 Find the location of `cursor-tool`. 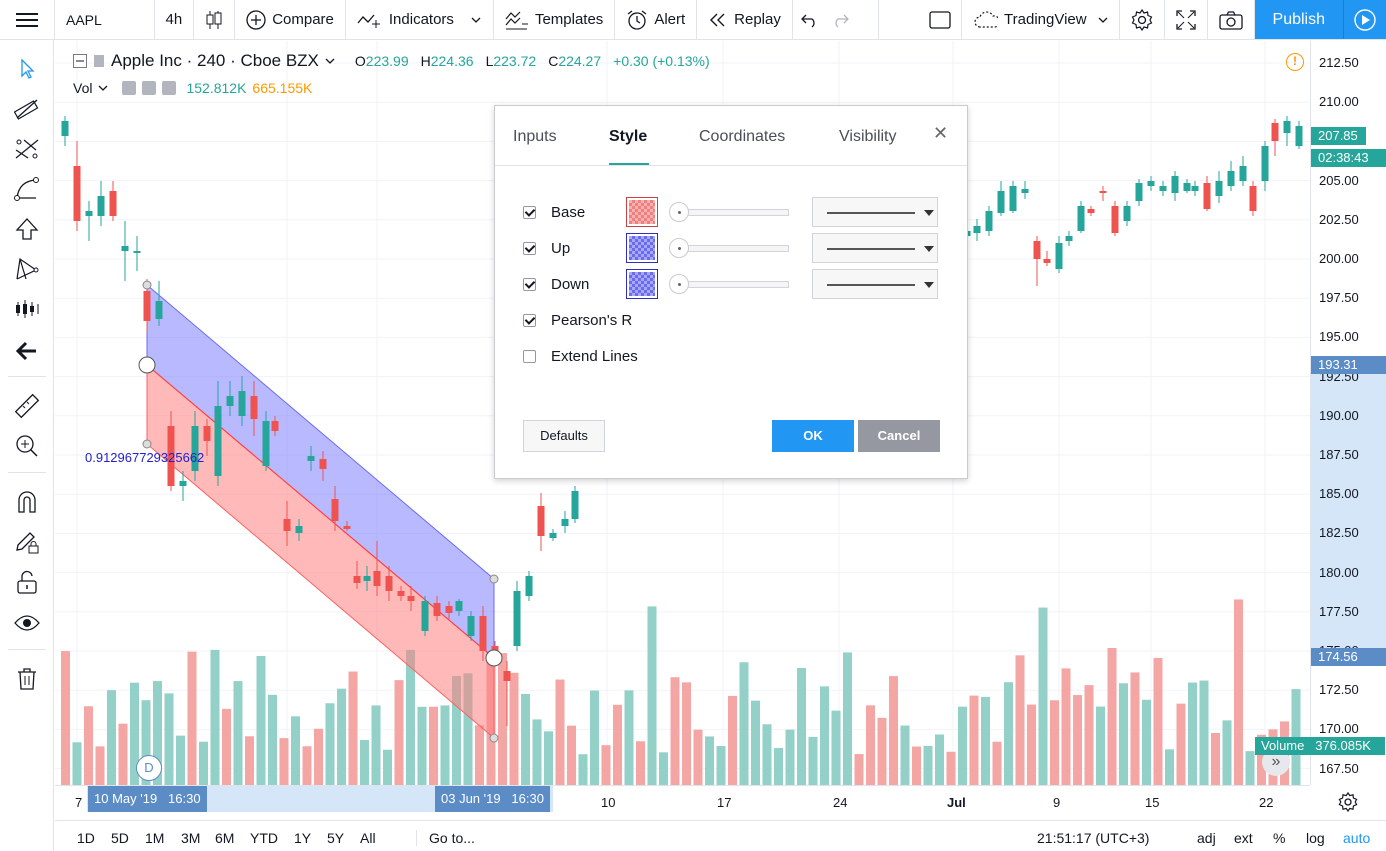

cursor-tool is located at coordinates (27, 69).